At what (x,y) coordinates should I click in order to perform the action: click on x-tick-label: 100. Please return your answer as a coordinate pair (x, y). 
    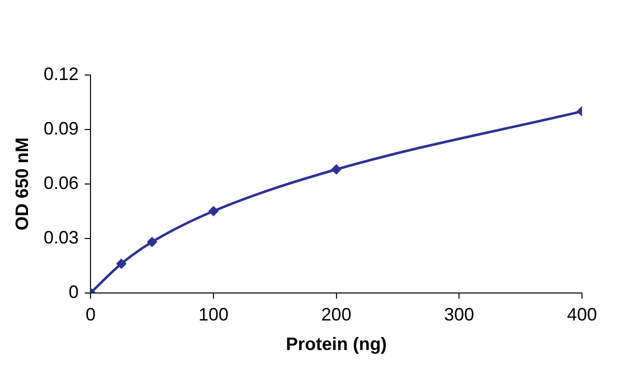
    Looking at the image, I should click on (213, 314).